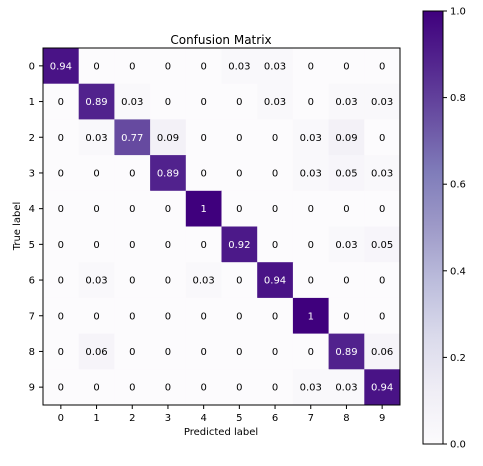  I want to click on x-tick-label: 9, so click(382, 418).